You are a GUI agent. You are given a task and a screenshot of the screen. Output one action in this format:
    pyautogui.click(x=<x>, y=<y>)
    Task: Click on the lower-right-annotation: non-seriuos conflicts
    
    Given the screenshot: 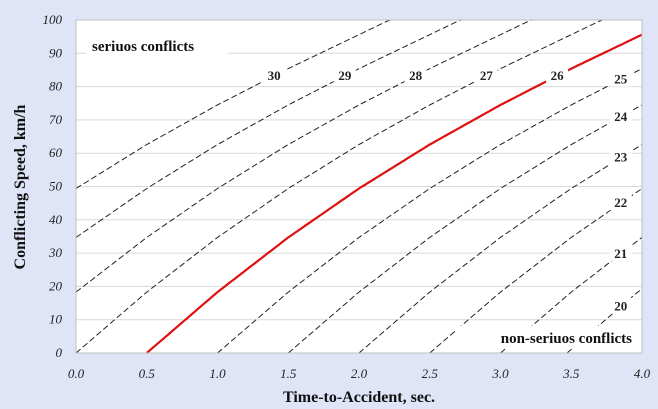 What is the action you would take?
    pyautogui.click(x=566, y=339)
    